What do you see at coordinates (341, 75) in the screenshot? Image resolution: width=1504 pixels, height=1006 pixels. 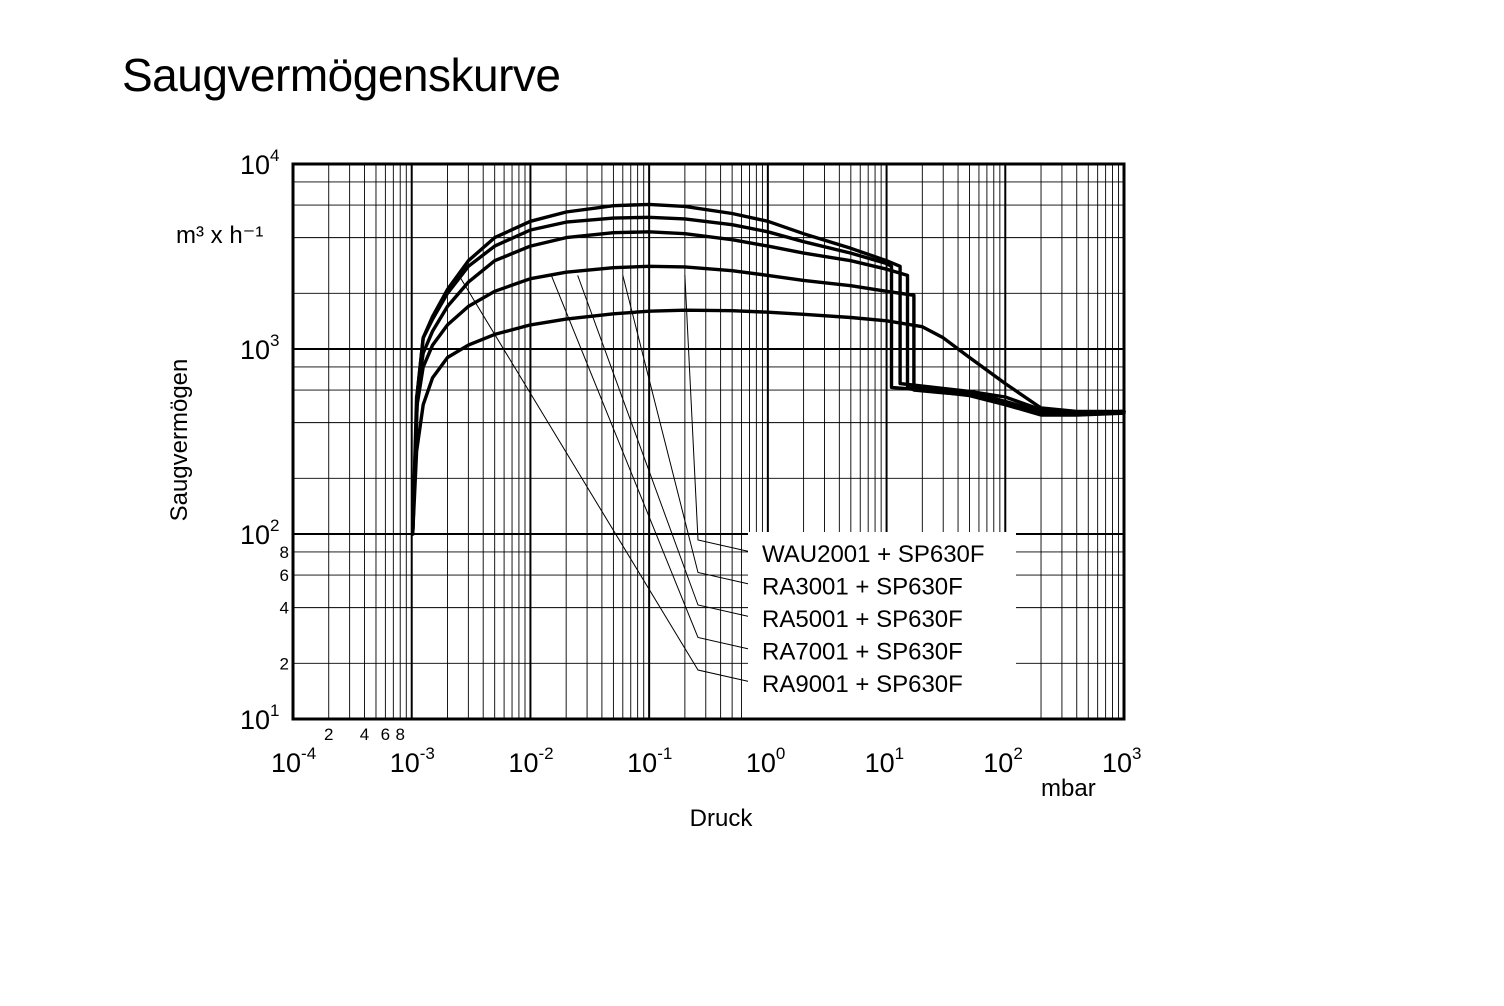 I see `page-title: Saugvermögenskurve` at bounding box center [341, 75].